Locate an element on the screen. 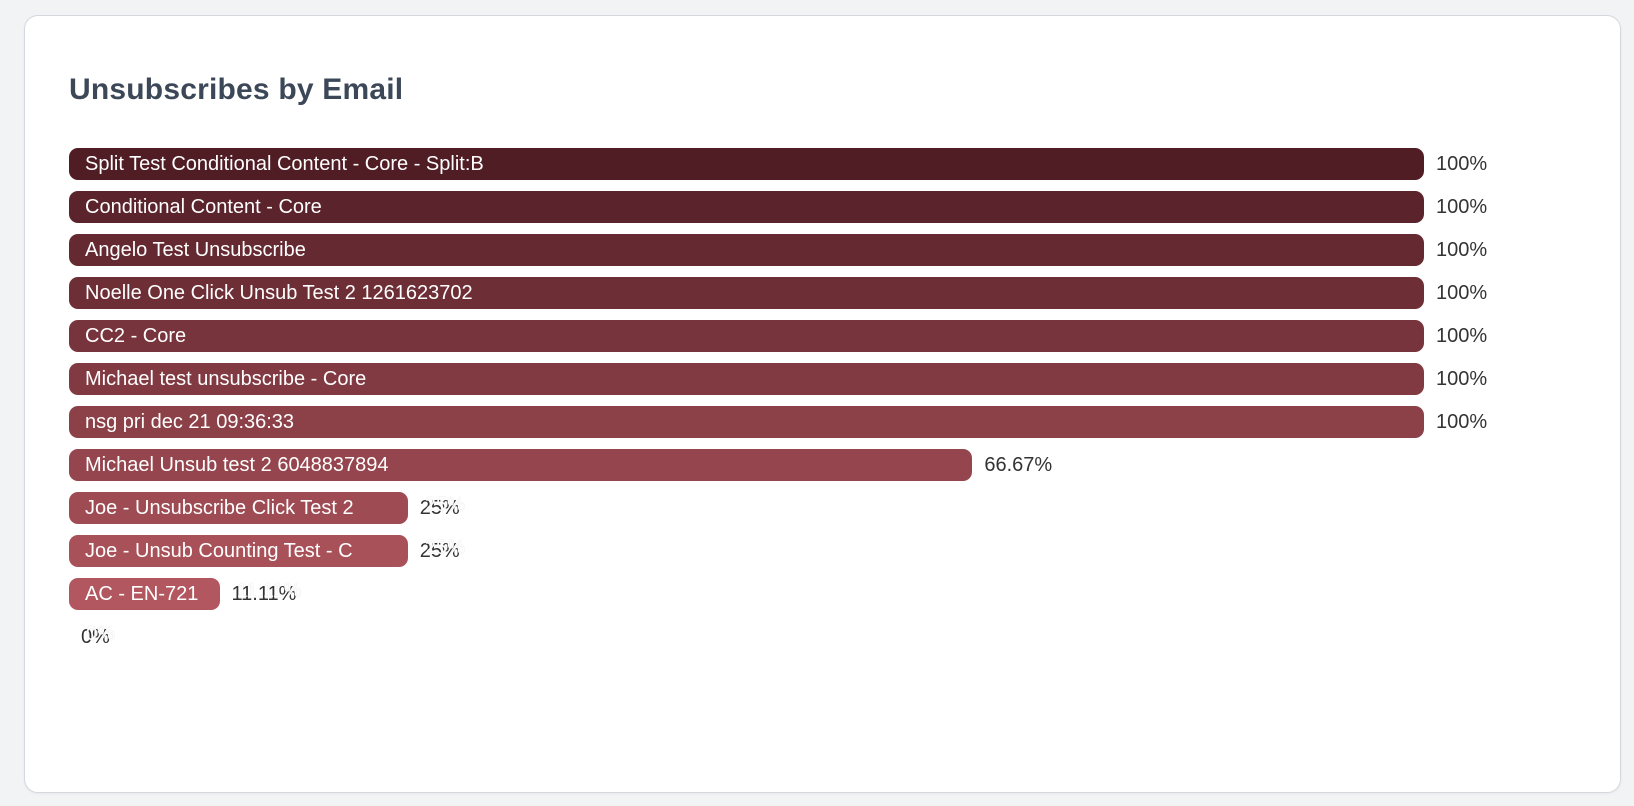 This screenshot has height=806, width=1634. bar-row: Michael Unsub test 2 6048837894 66.67% is located at coordinates (746, 465).